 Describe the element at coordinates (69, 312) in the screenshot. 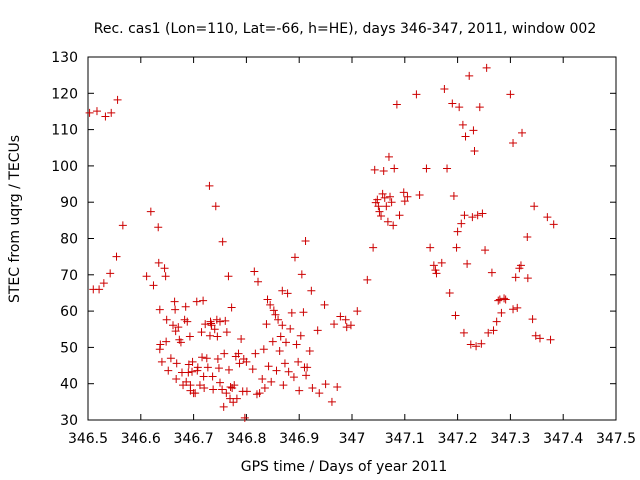

I see `y-tick-label: 60` at that location.